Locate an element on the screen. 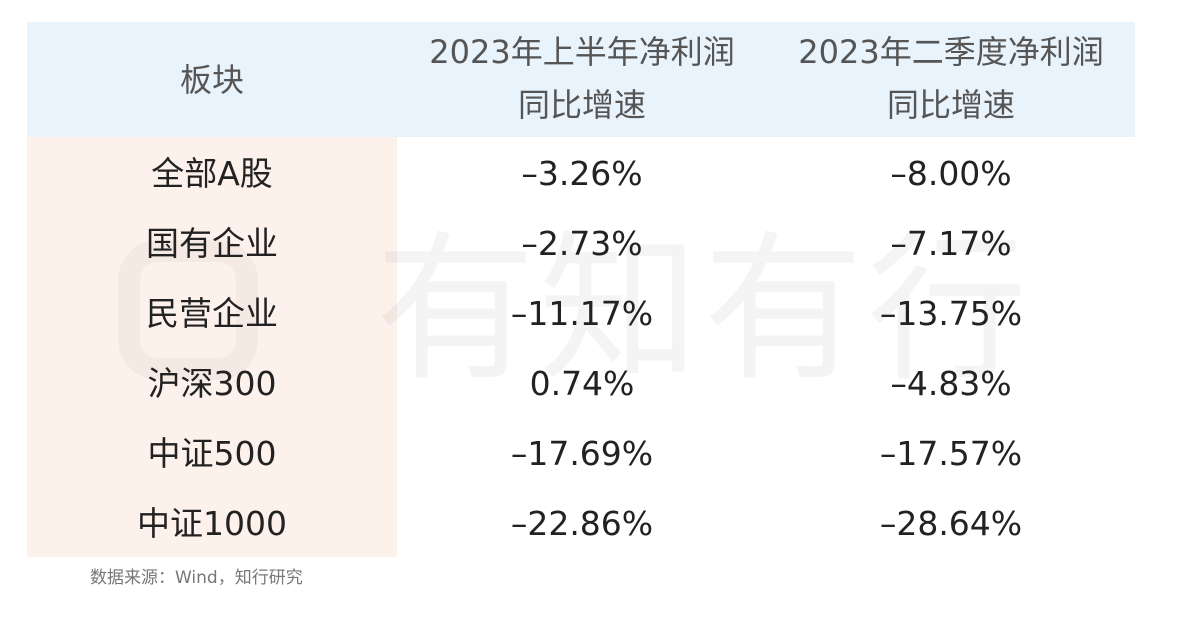  row-label: 民营企业 is located at coordinates (212, 313).